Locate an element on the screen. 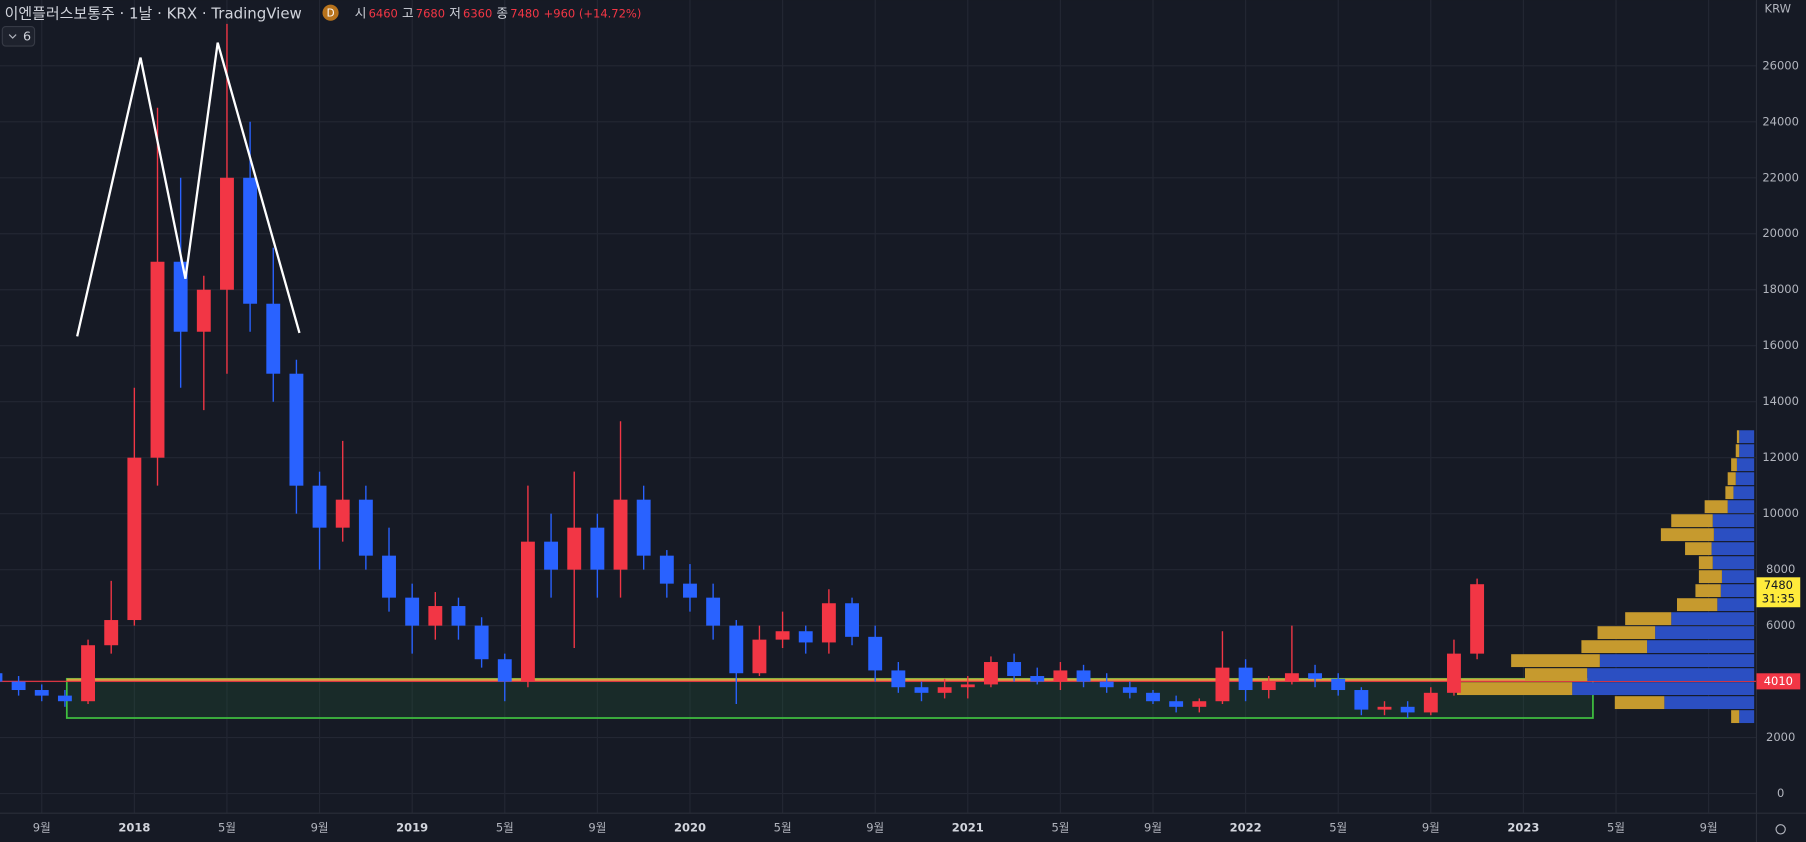 The height and width of the screenshot is (842, 1806). last-price-box is located at coordinates (1778, 592).